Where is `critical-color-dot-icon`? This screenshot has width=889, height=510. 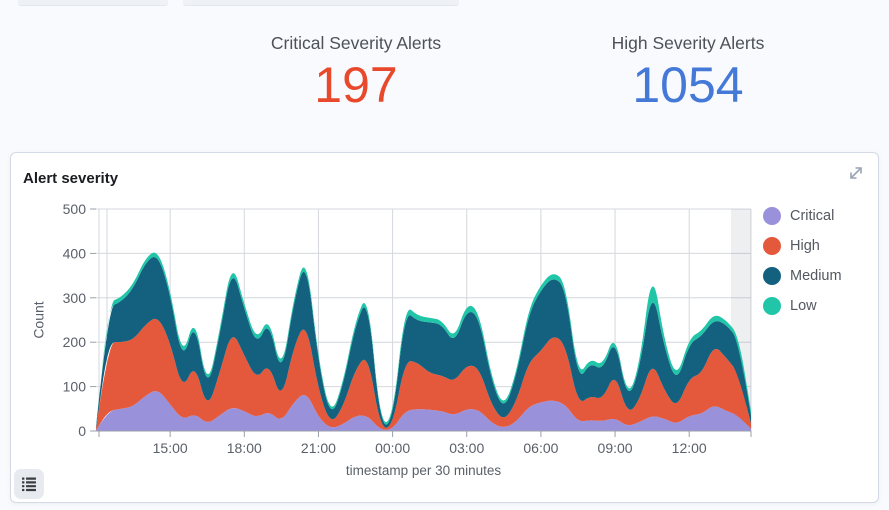 critical-color-dot-icon is located at coordinates (772, 216).